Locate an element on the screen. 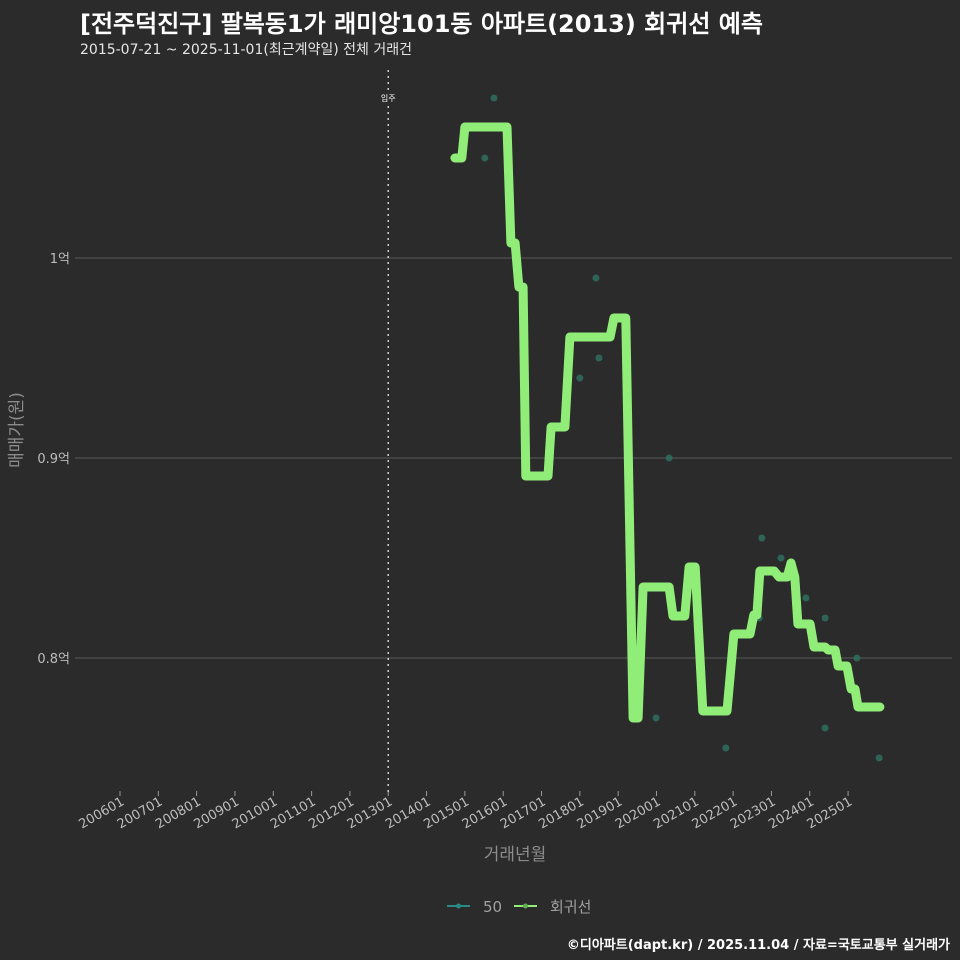 The image size is (960, 960). x-axis-title: 거래년월 is located at coordinates (515, 855).